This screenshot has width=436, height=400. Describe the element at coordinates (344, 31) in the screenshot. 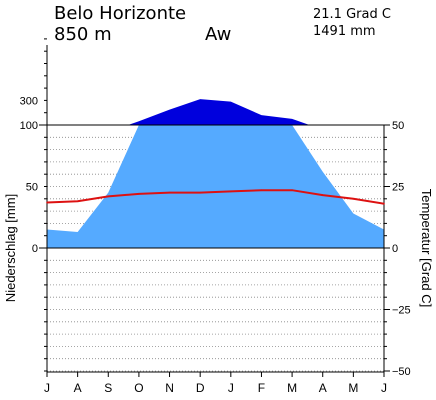

I see `annual-precipitation-label: 1491 mm` at that location.